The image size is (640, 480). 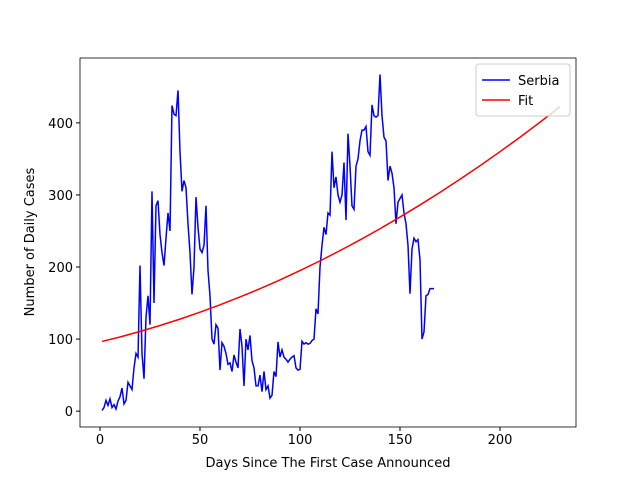 I want to click on legend-box, so click(x=523, y=90).